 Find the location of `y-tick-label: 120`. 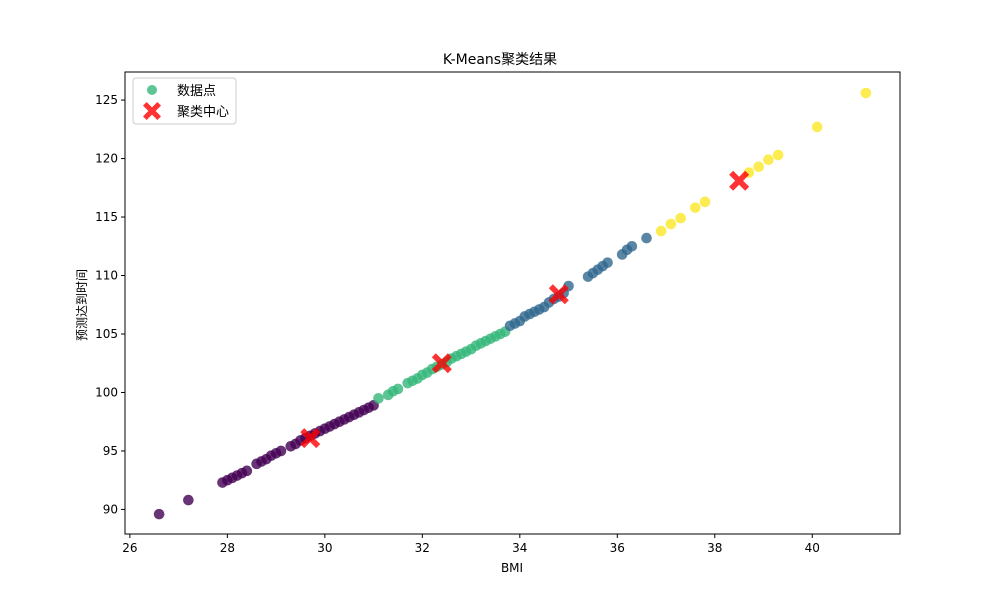

y-tick-label: 120 is located at coordinates (106, 159).